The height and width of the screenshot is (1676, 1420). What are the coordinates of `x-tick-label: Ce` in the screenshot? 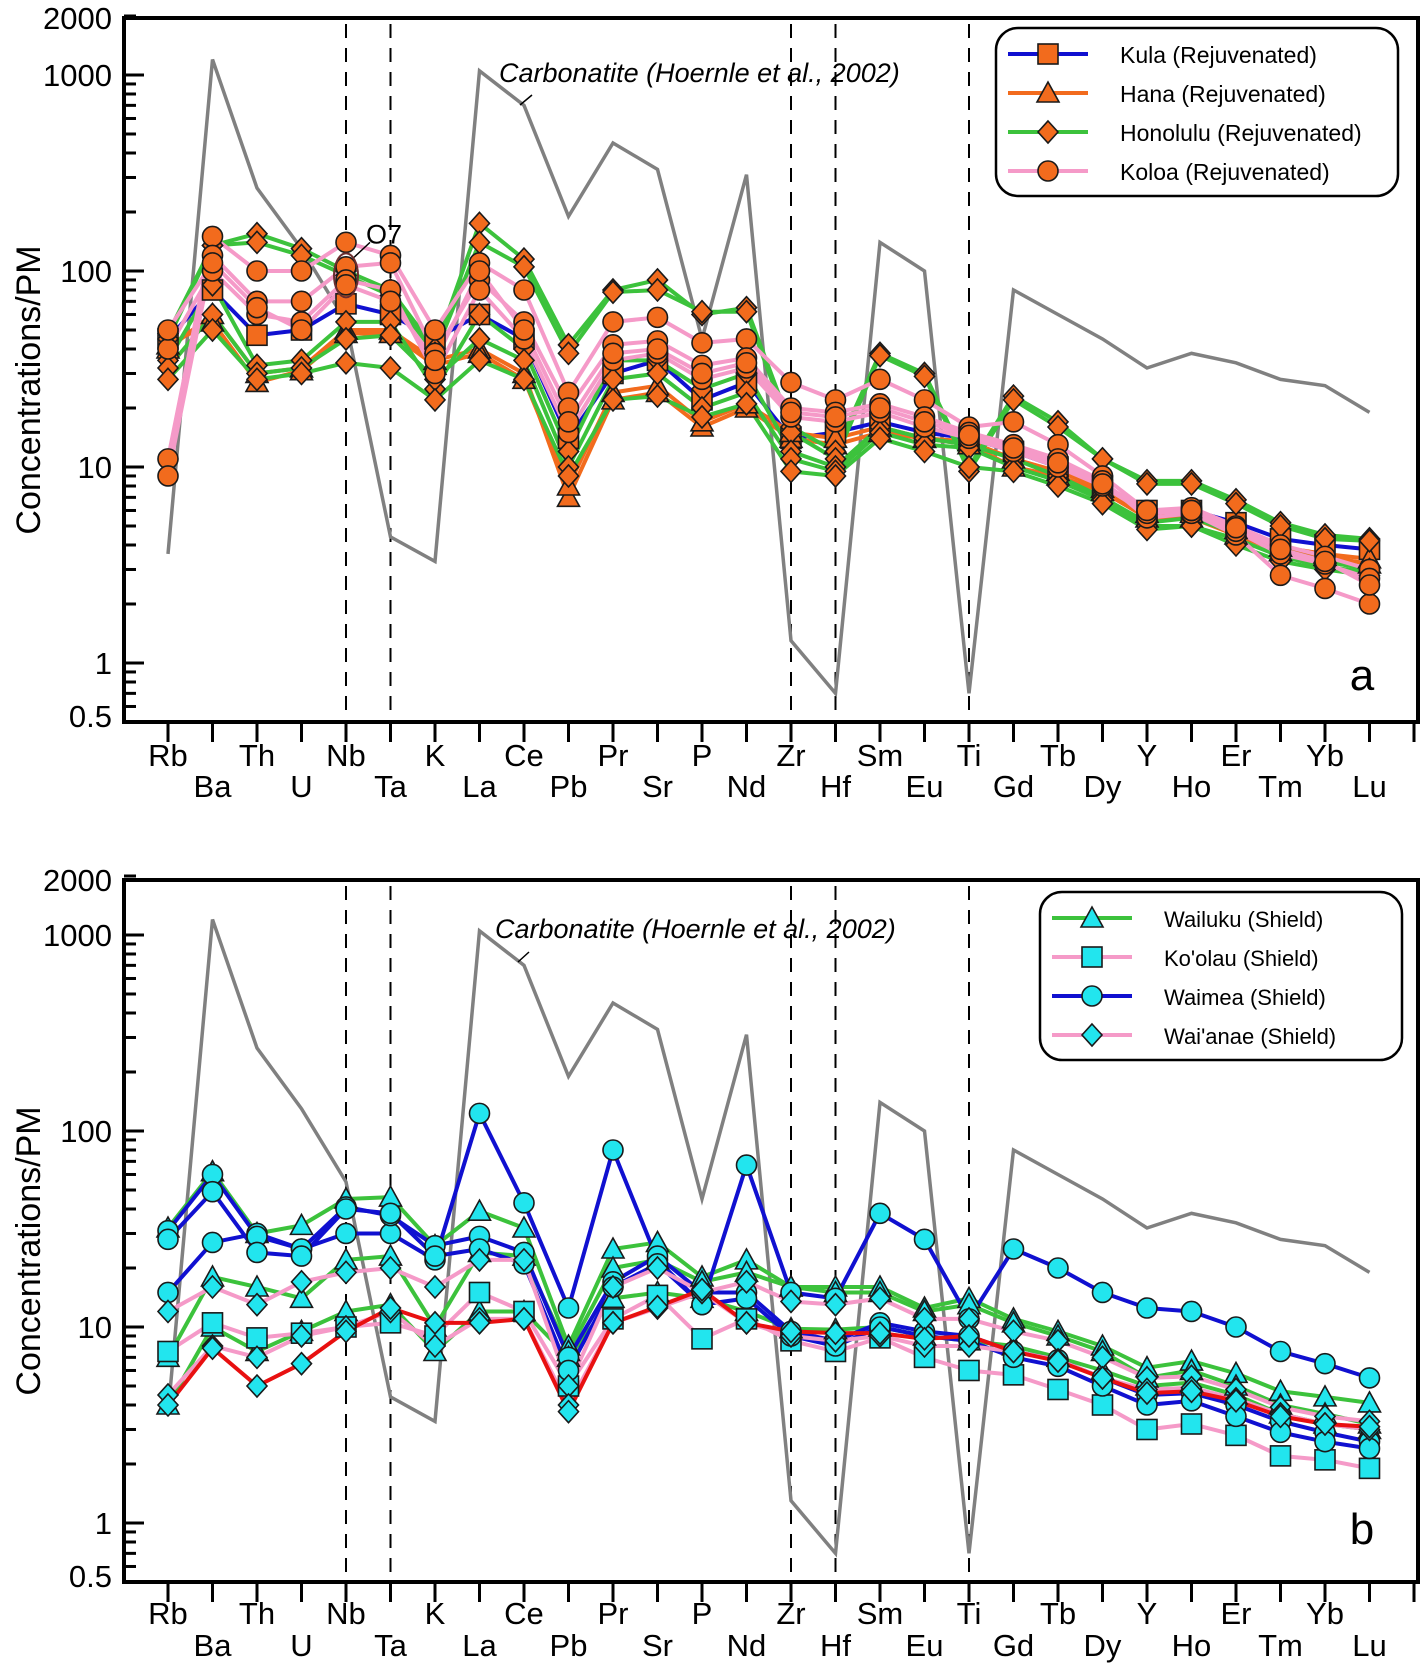 It's located at (524, 1613).